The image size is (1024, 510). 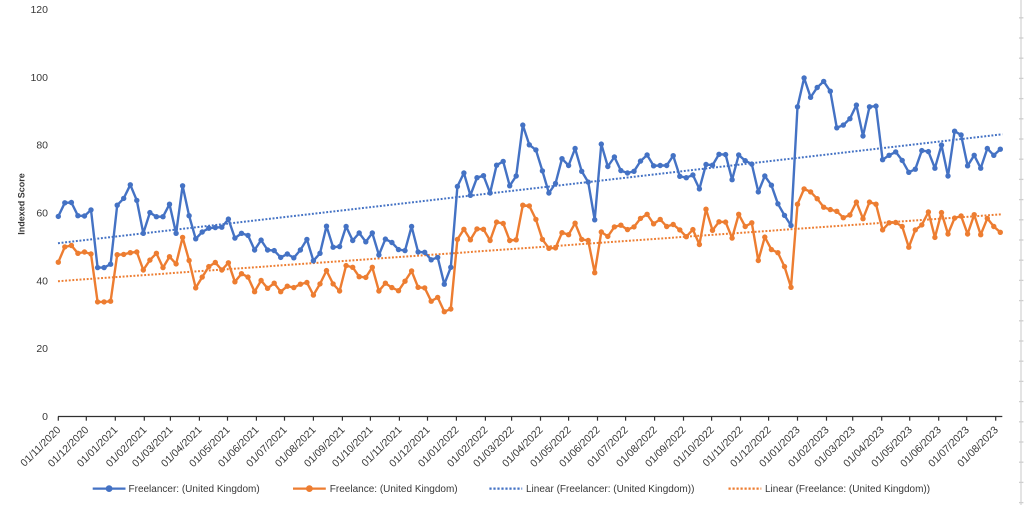 I want to click on svg-text: Freelancer: (United Kingdom), so click(x=194, y=489).